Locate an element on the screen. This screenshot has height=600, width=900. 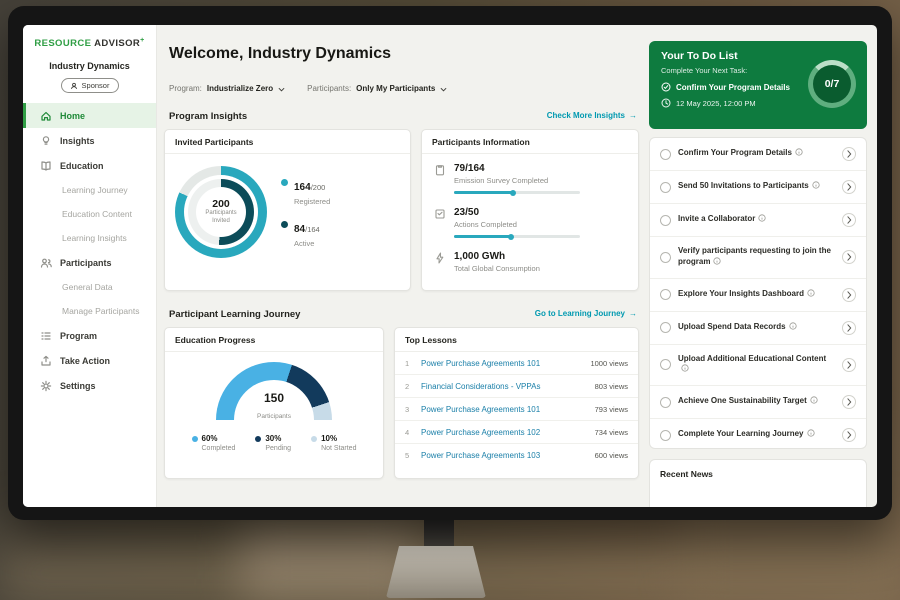
info-row: 79/164 Emission Survey Completed is located at coordinates (530, 176).